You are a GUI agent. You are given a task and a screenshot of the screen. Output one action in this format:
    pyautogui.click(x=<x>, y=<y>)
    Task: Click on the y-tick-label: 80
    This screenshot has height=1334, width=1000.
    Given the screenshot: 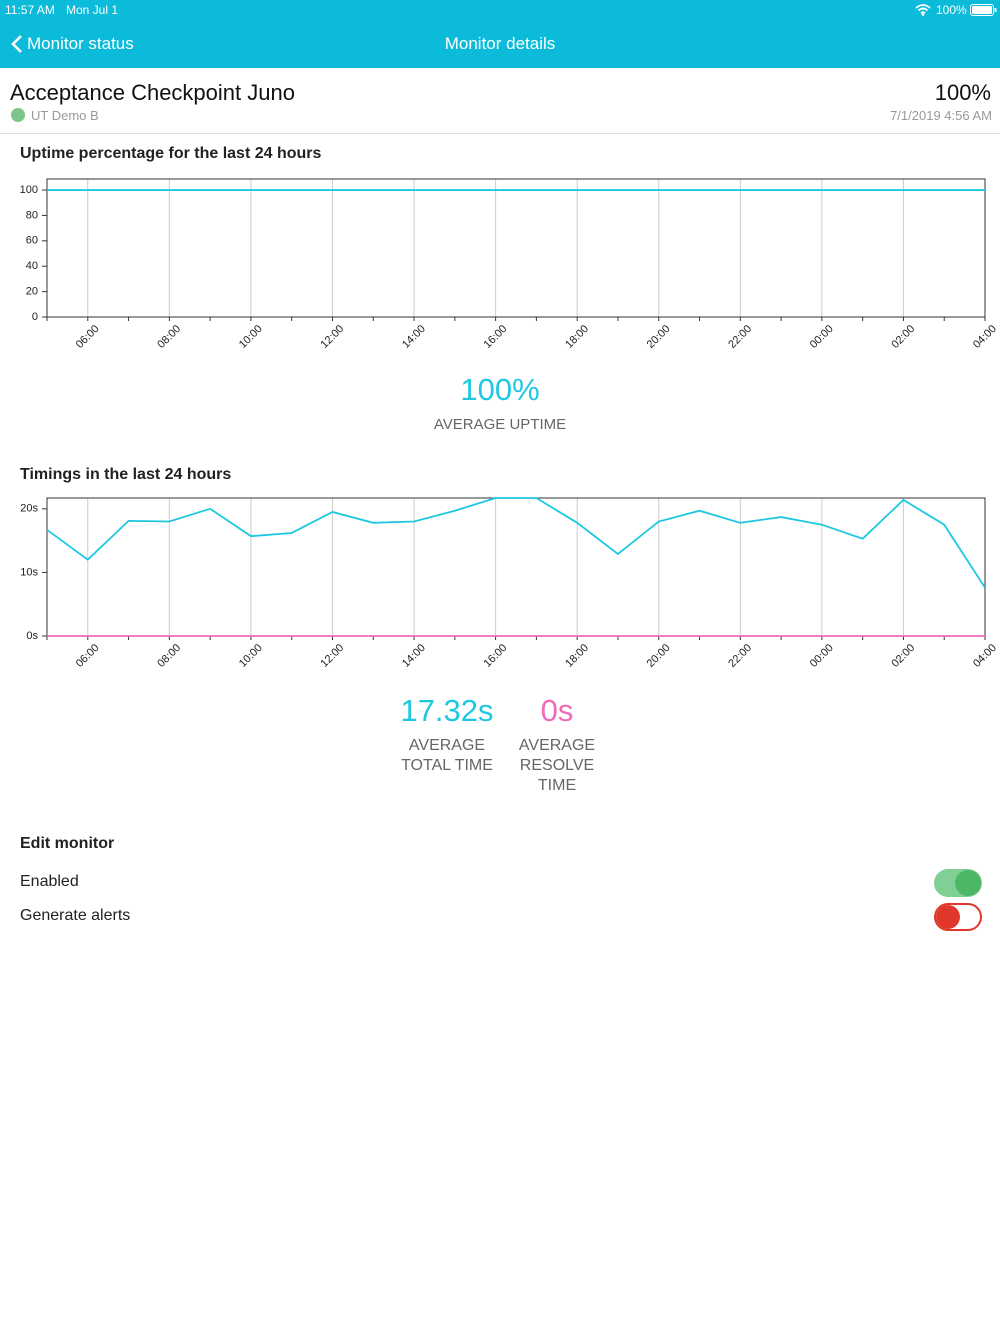 What is the action you would take?
    pyautogui.click(x=32, y=215)
    